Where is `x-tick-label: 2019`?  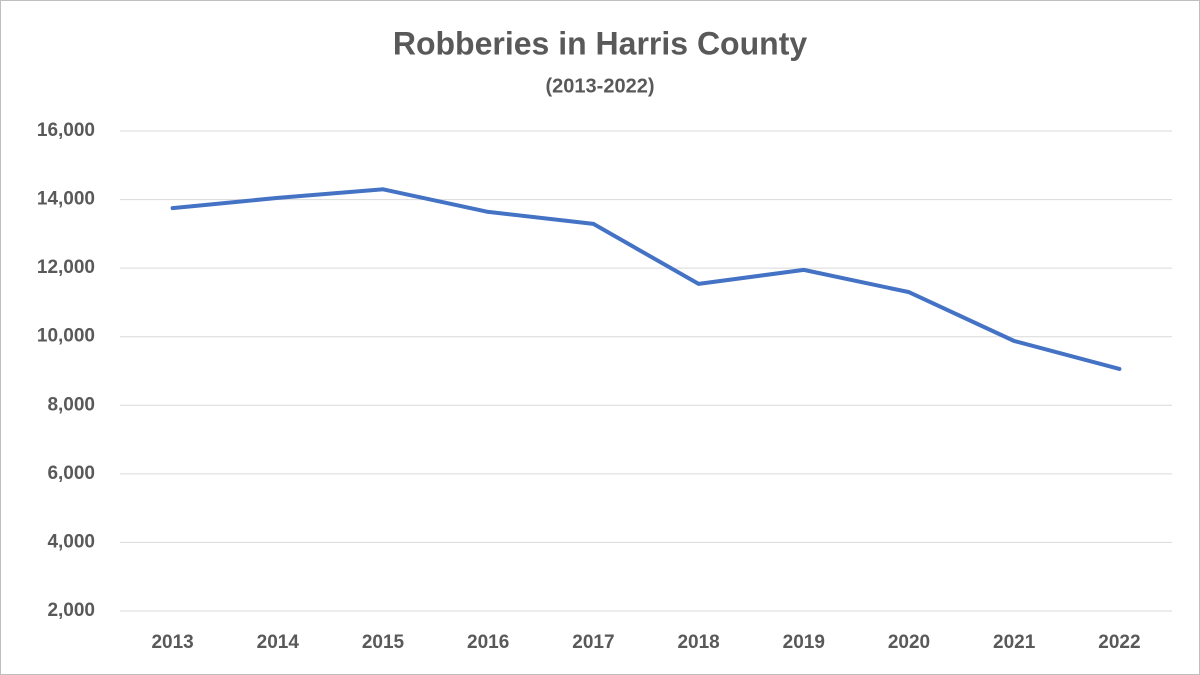
x-tick-label: 2019 is located at coordinates (804, 642).